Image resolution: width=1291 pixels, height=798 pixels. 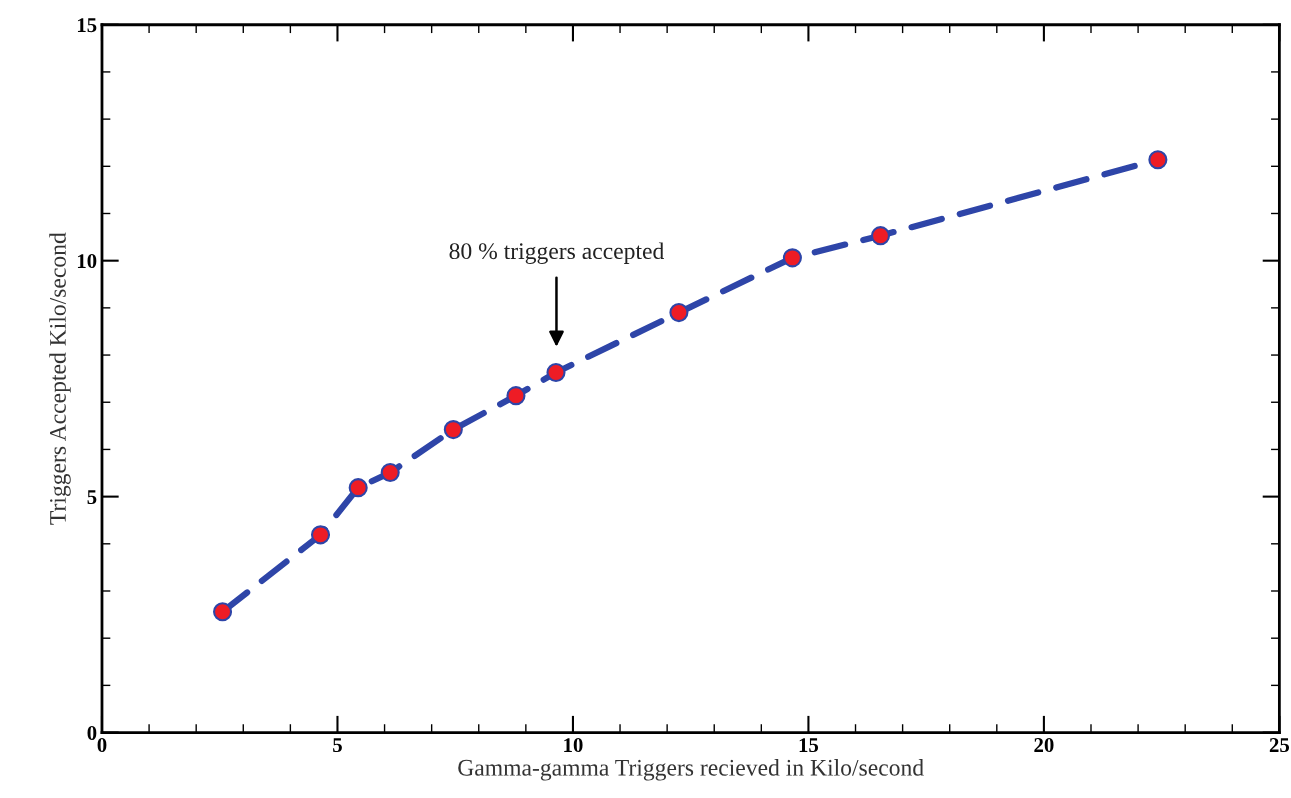 I want to click on x-tick-label: 25, so click(x=1279, y=745).